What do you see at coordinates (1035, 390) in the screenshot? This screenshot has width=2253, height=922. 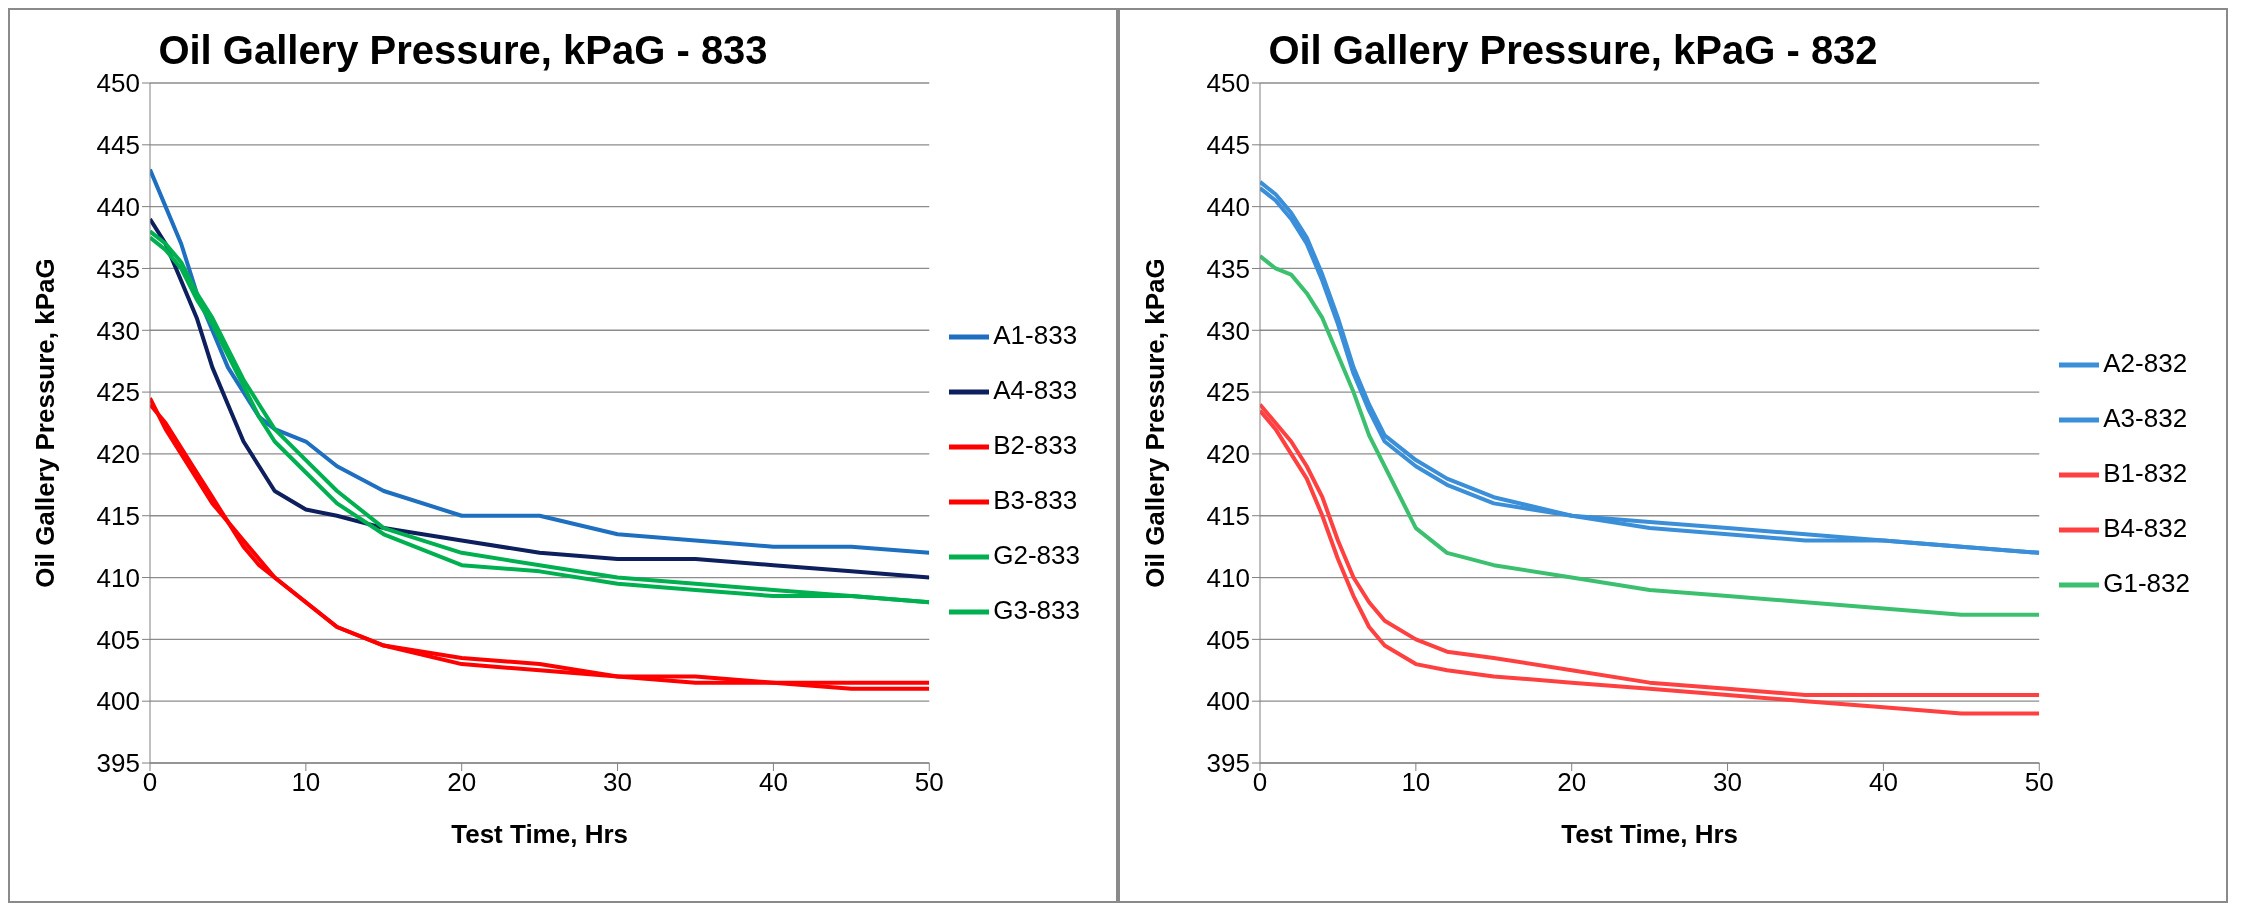 I see `legend-label: A4-833` at bounding box center [1035, 390].